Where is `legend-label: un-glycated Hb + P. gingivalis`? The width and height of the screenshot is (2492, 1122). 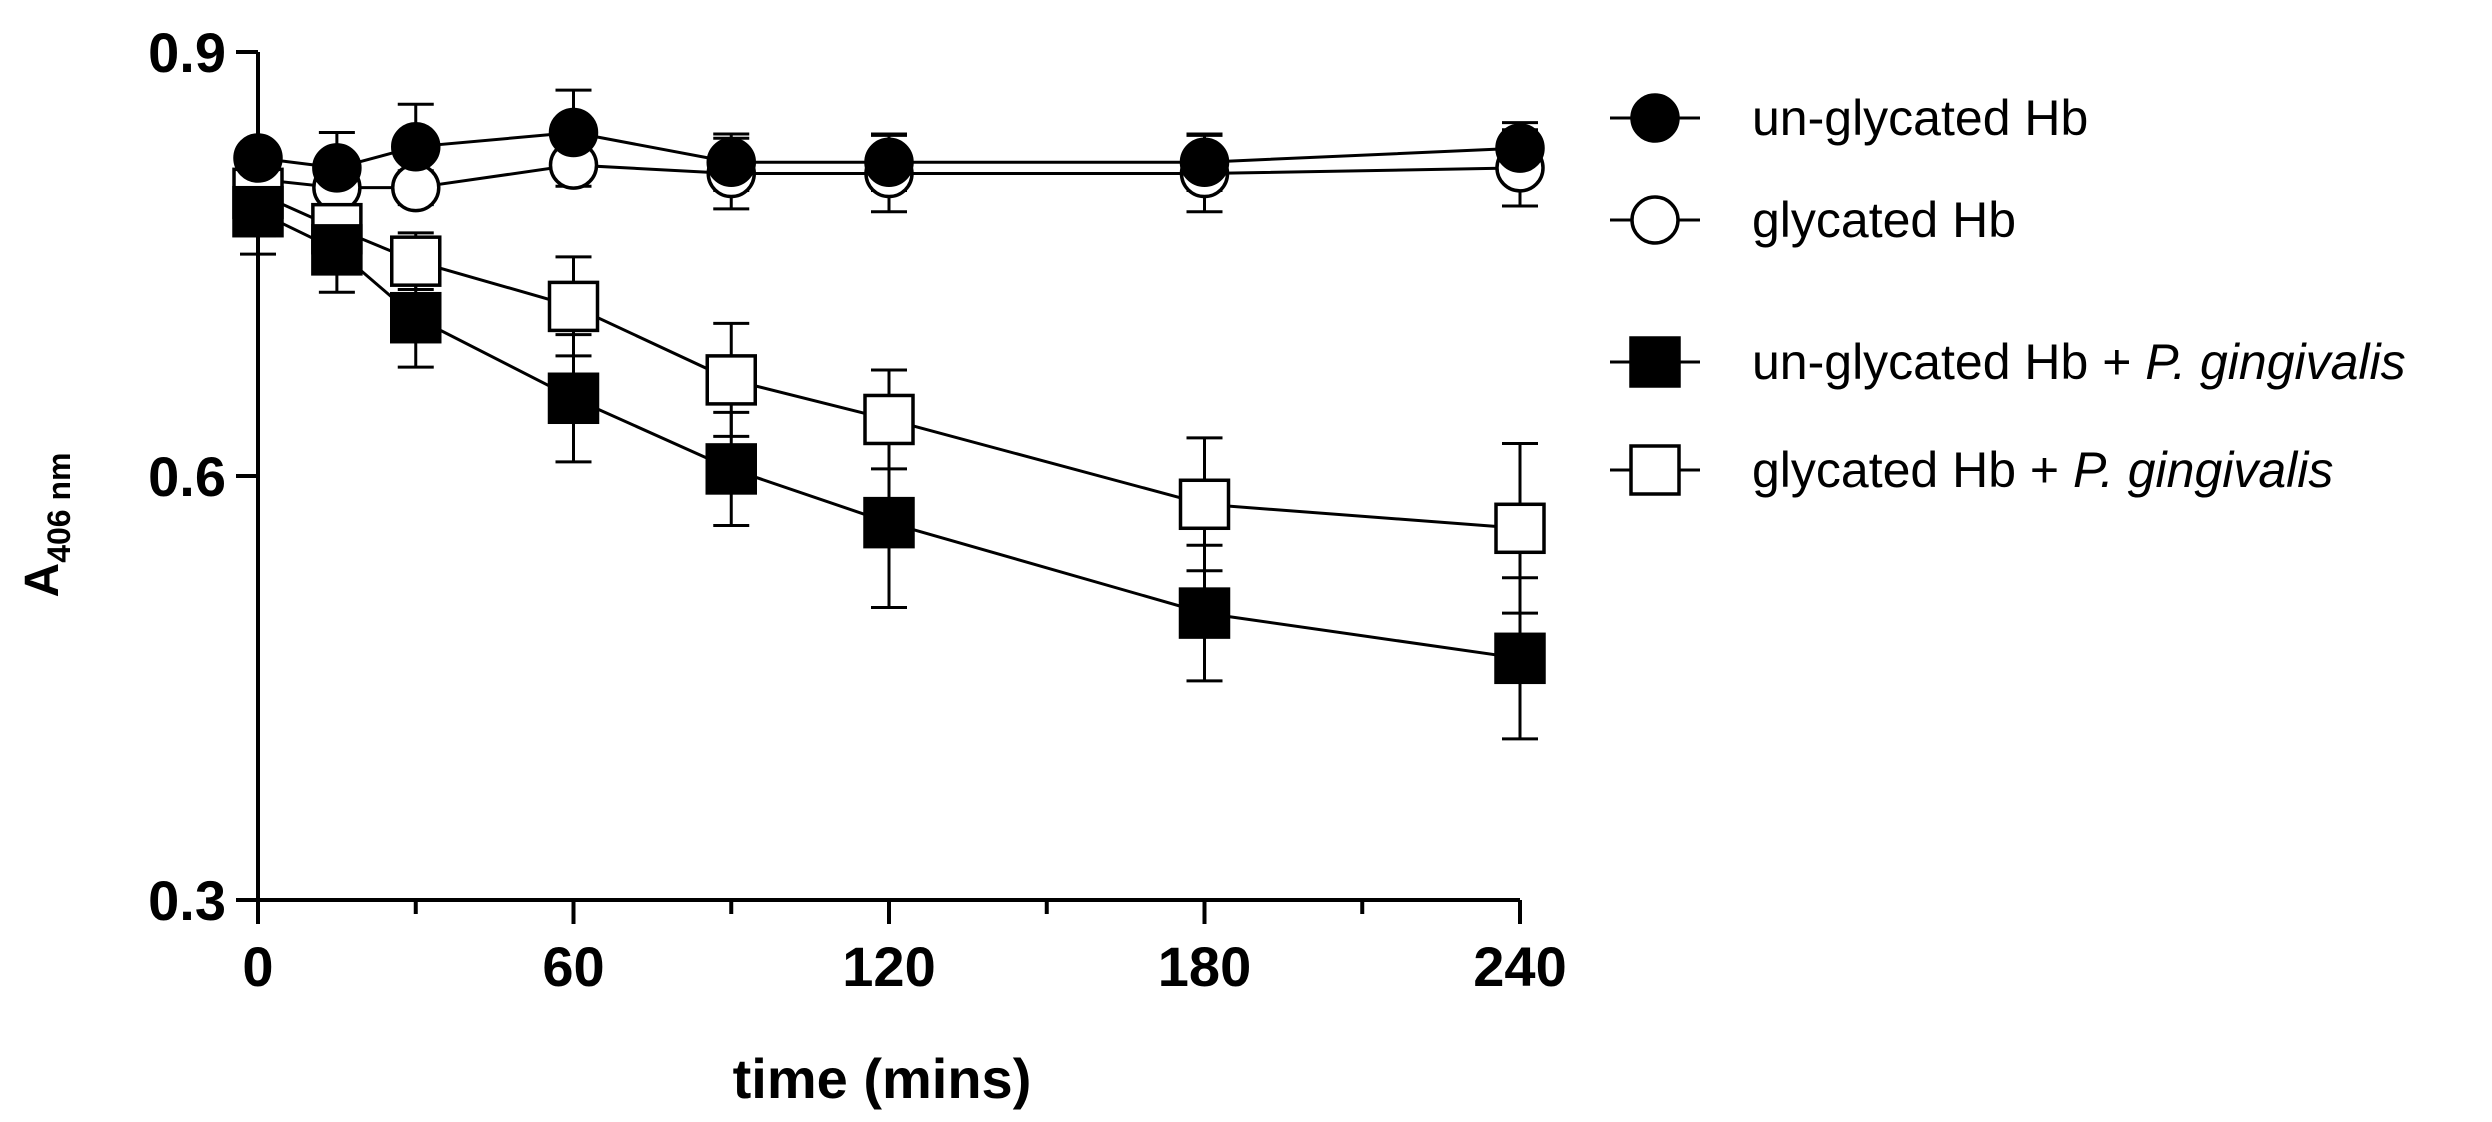 legend-label: un-glycated Hb + P. gingivalis is located at coordinates (2079, 362).